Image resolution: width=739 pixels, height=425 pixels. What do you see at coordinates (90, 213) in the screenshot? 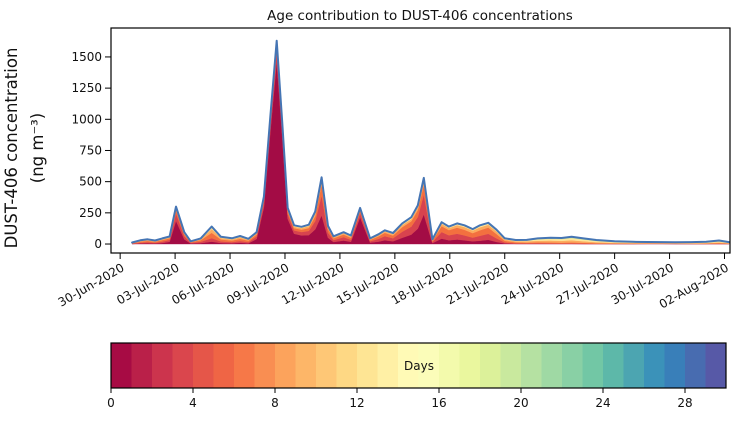
I see `y-tick-label: 250` at bounding box center [90, 213].